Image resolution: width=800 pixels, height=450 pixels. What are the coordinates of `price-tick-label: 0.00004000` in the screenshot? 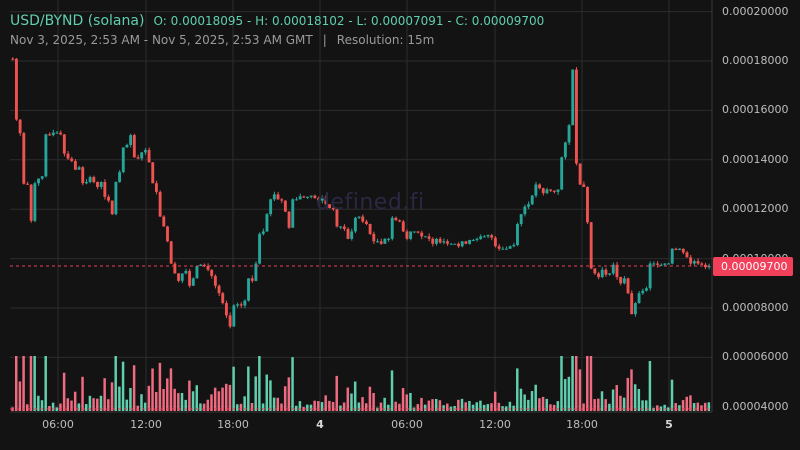 It's located at (755, 406).